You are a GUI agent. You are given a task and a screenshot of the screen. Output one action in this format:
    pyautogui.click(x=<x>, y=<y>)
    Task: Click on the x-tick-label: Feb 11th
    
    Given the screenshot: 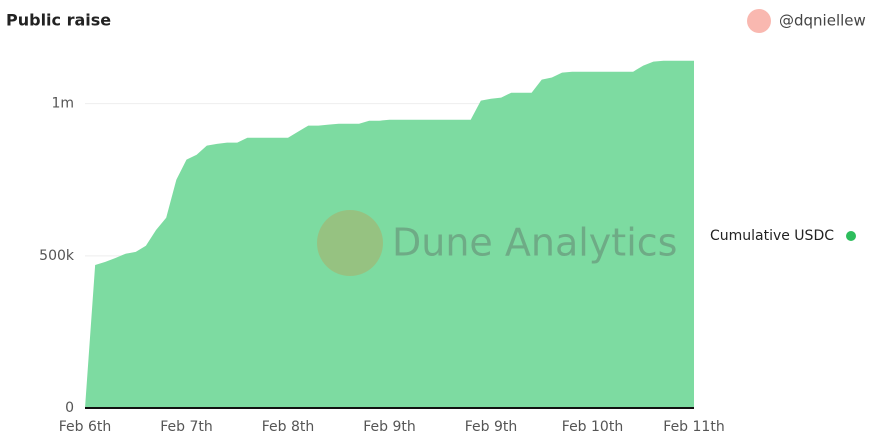 What is the action you would take?
    pyautogui.click(x=693, y=427)
    